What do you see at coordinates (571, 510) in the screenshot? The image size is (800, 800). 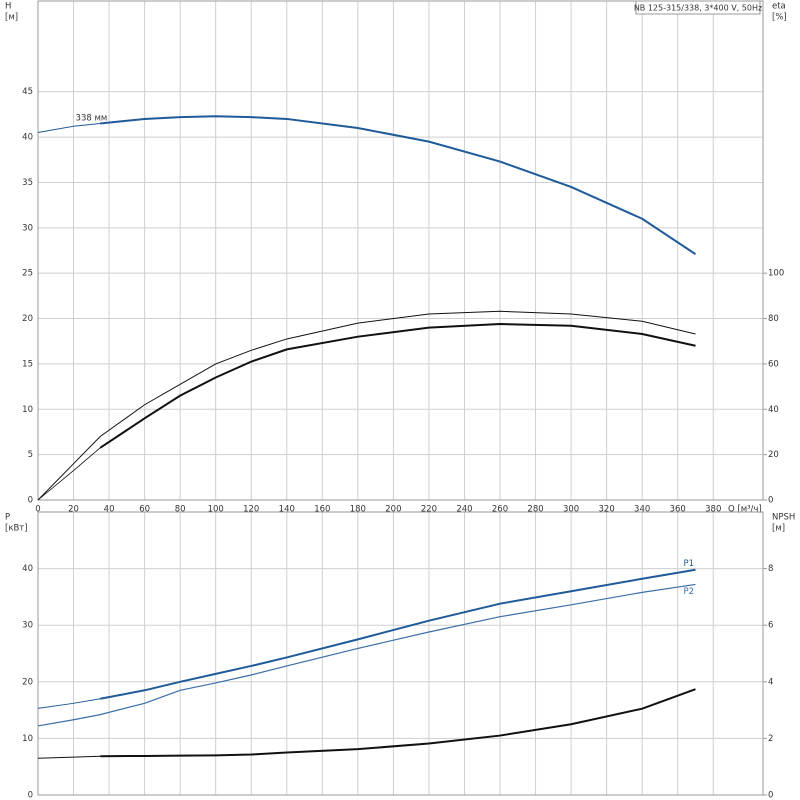 I see `x-tick-label: 300` at bounding box center [571, 510].